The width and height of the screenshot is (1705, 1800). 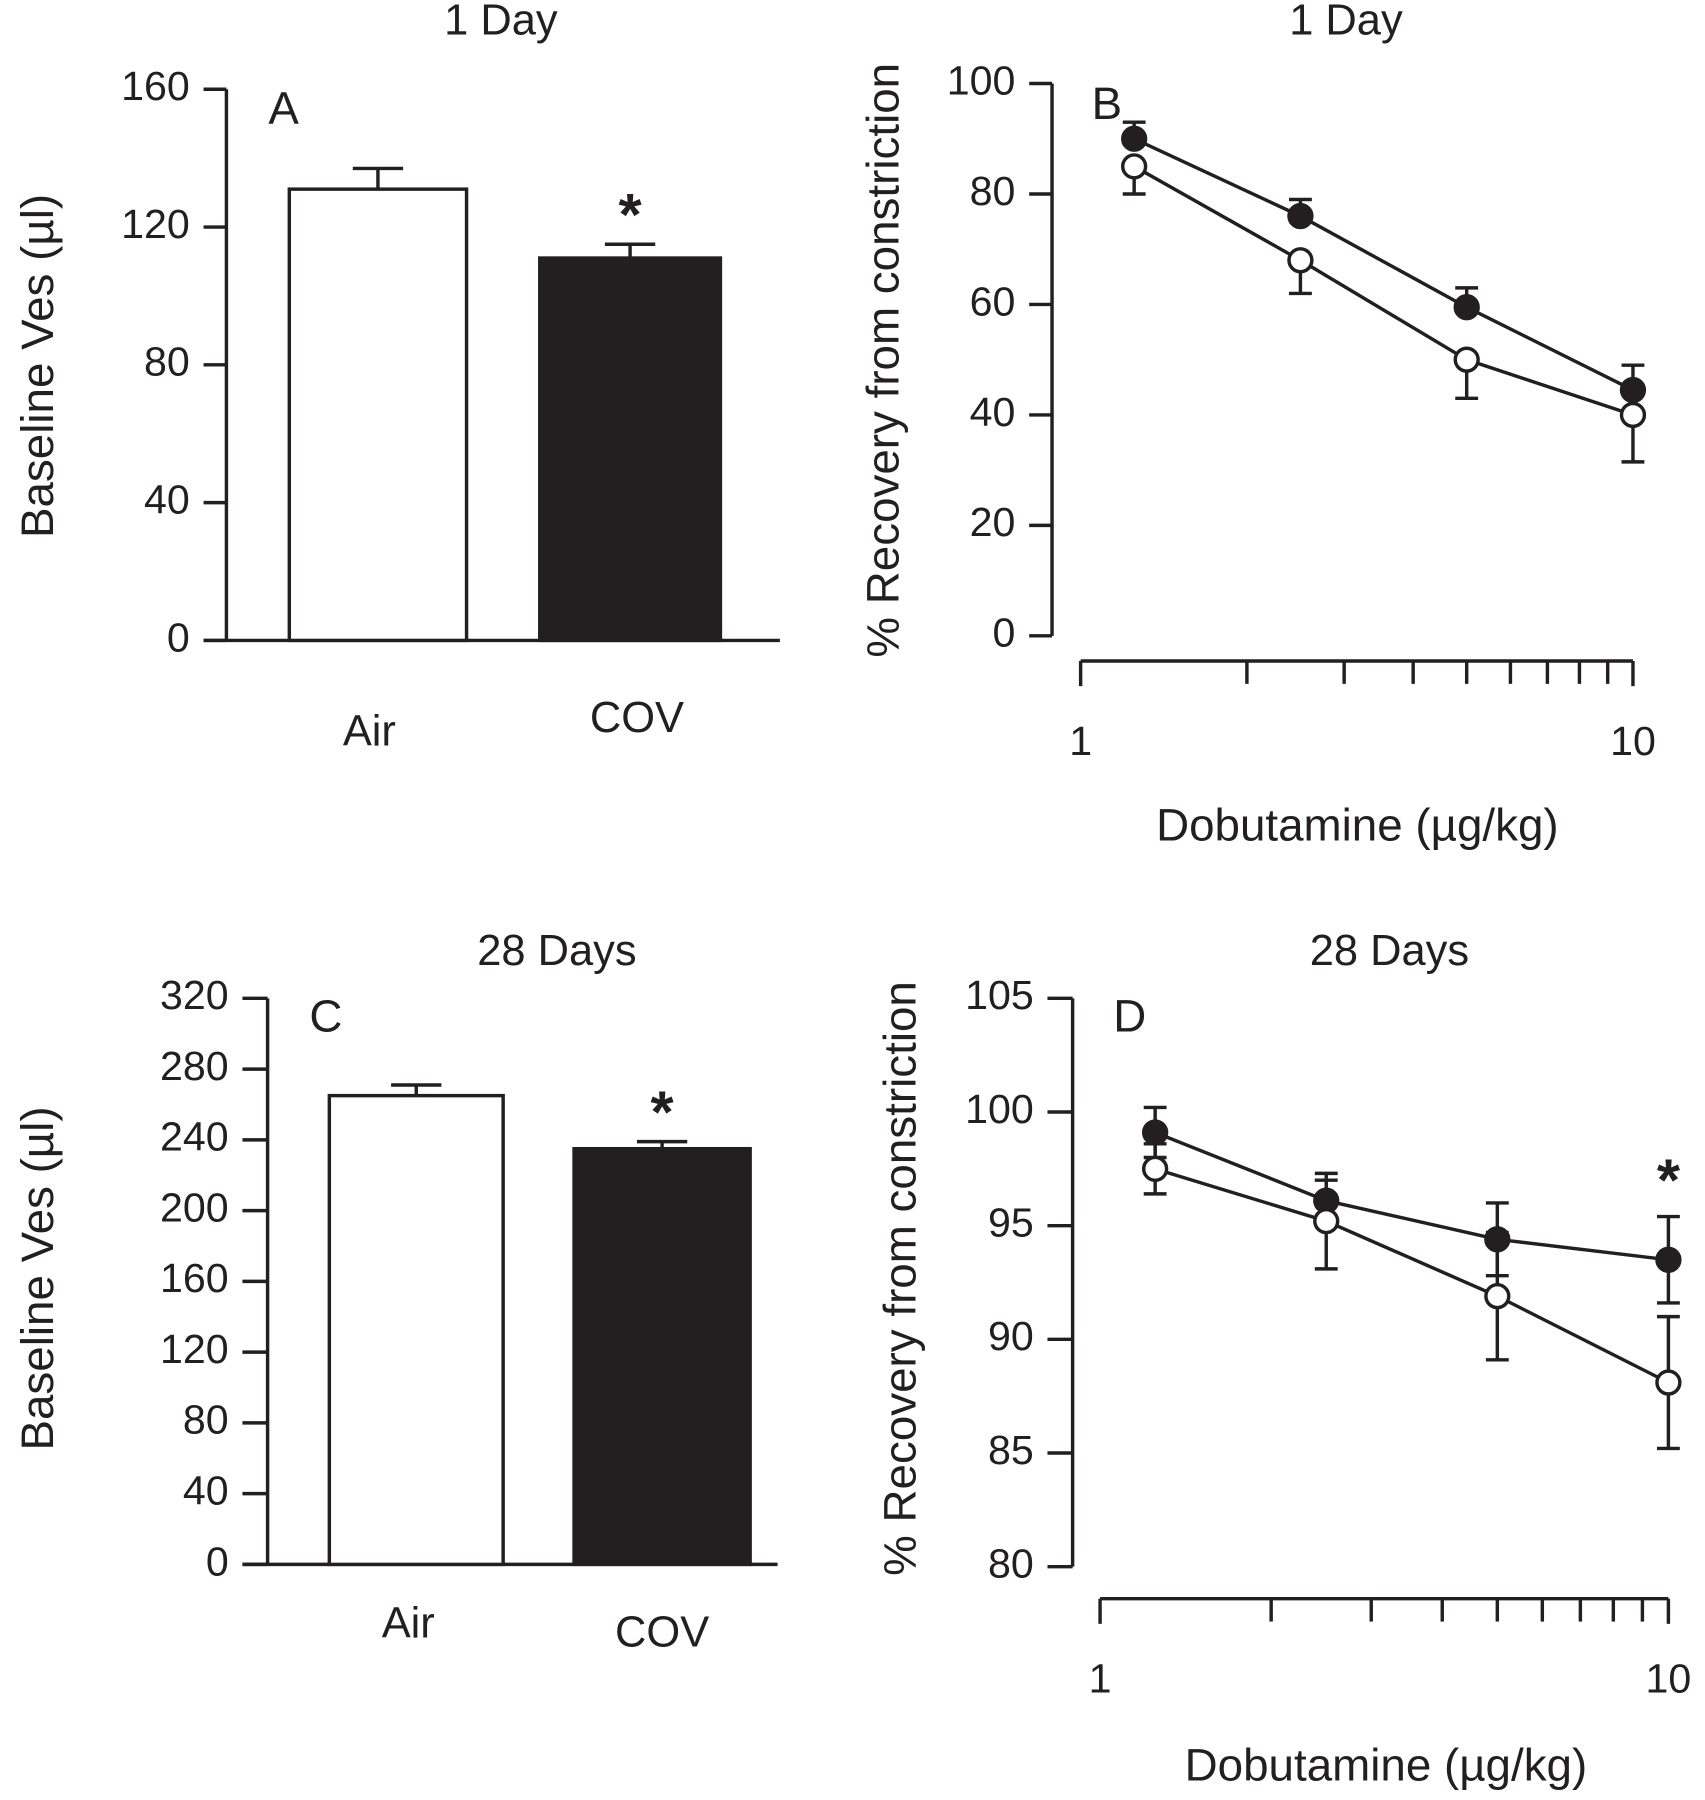 What do you see at coordinates (194, 1066) in the screenshot?
I see `y-tick-label: 280` at bounding box center [194, 1066].